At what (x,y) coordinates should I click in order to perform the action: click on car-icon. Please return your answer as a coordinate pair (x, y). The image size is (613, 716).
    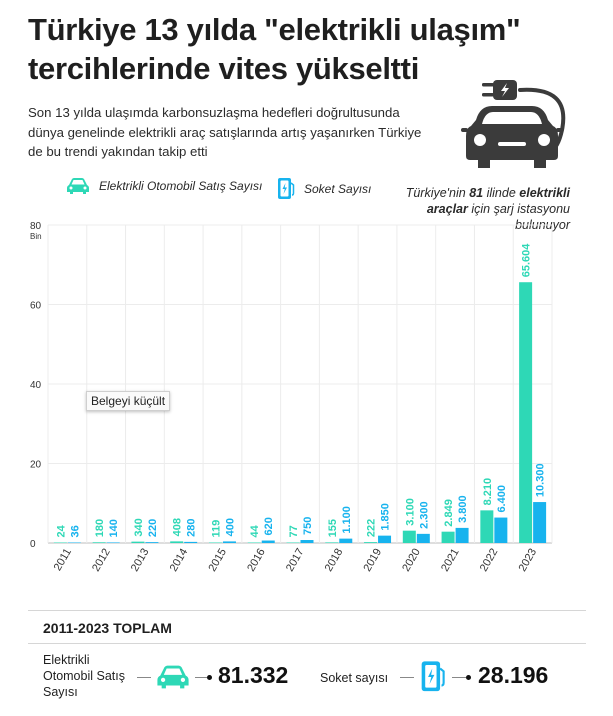
    Looking at the image, I should click on (78, 186).